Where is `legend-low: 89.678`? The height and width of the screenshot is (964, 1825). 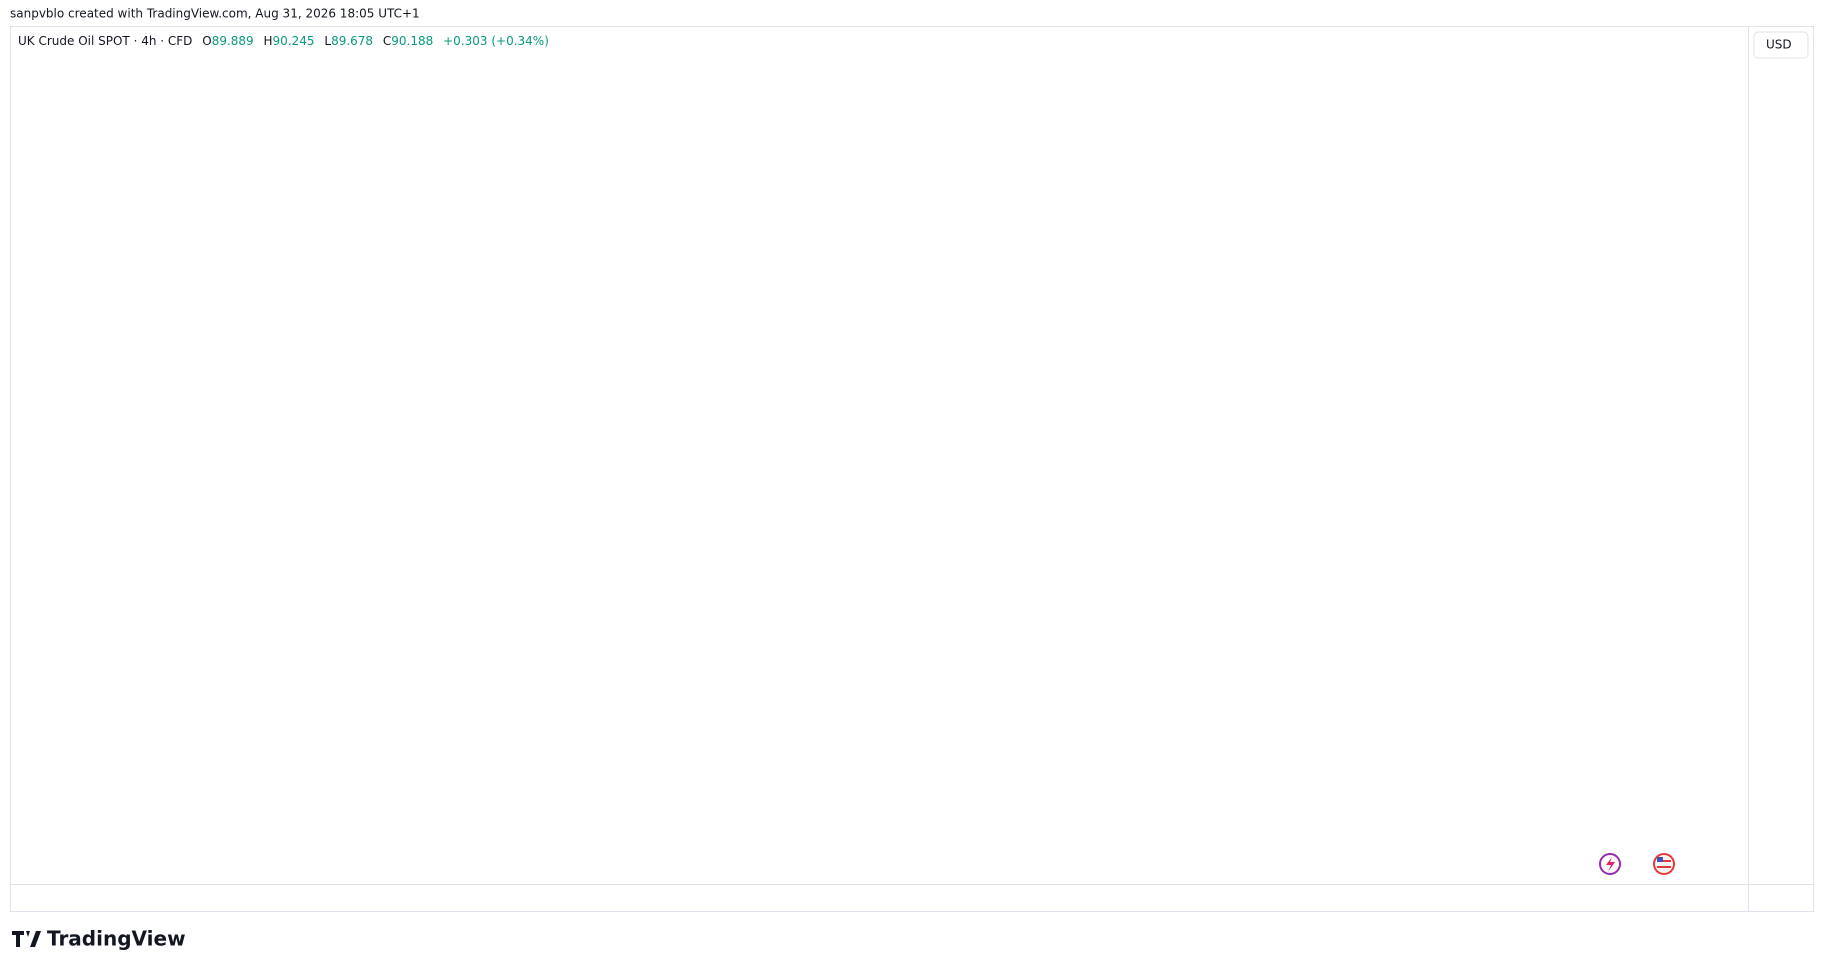
legend-low: 89.678 is located at coordinates (352, 41).